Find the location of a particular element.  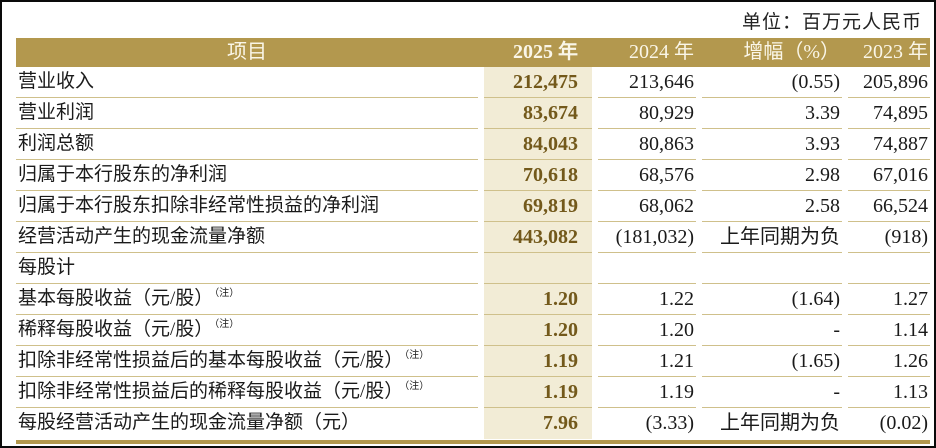

table-row: 每股计 is located at coordinates (473, 268).